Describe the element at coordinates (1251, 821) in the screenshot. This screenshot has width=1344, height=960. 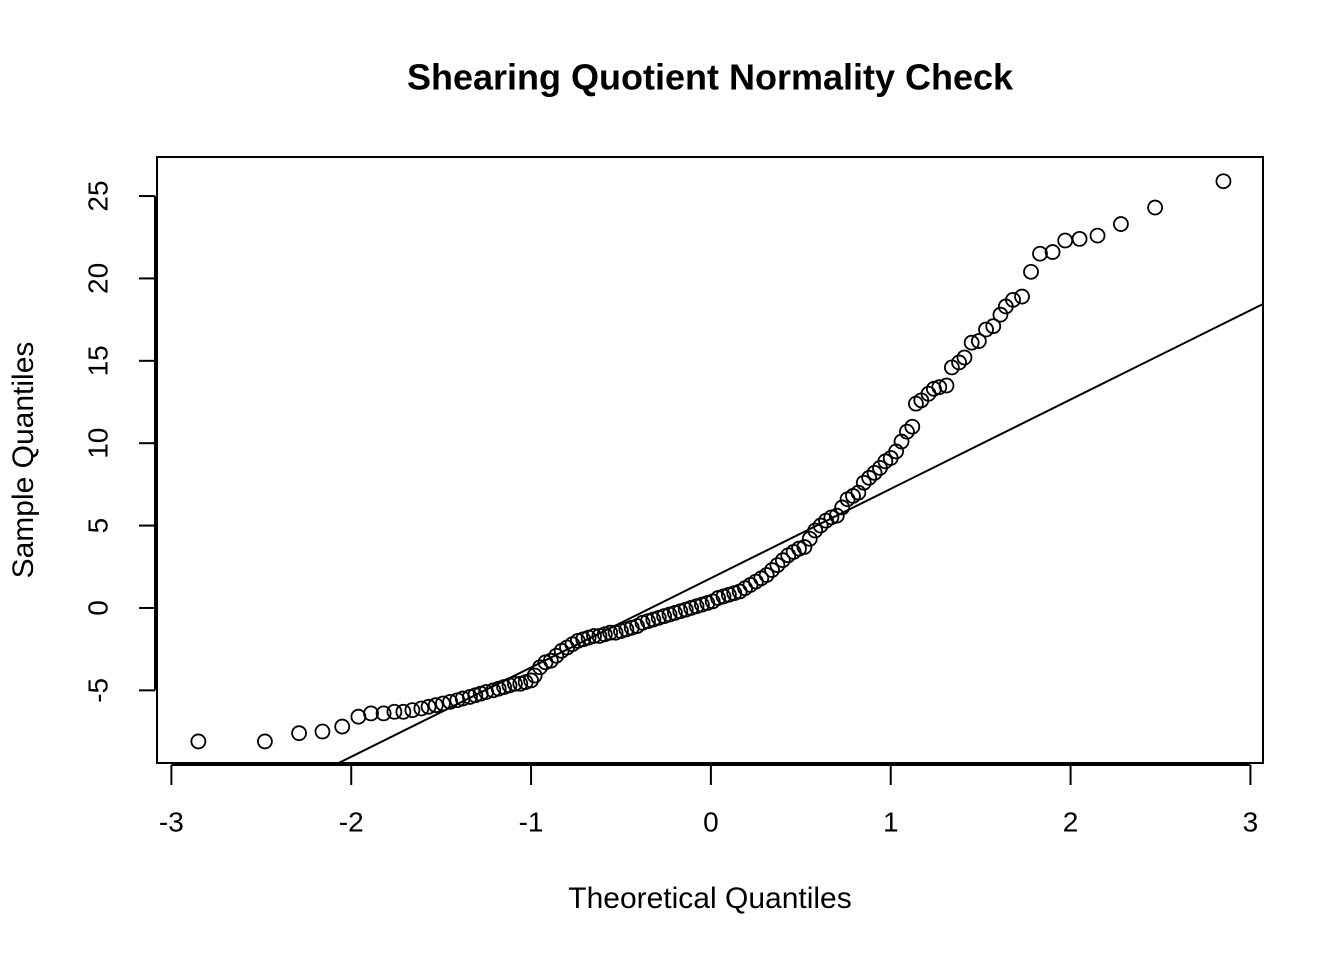
I see `x-tick-label: 3` at that location.